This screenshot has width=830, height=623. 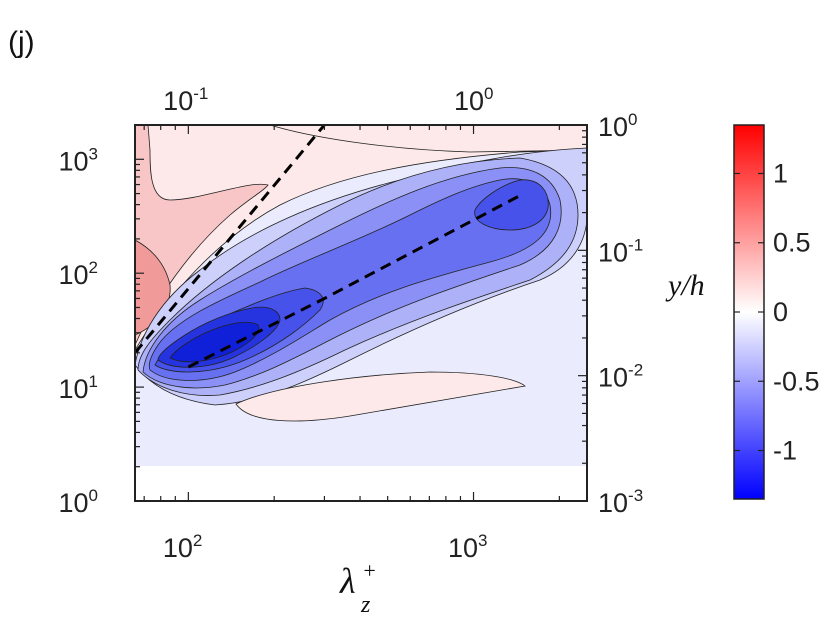 What do you see at coordinates (358, 588) in the screenshot?
I see `x-axis-label: λ + z` at bounding box center [358, 588].